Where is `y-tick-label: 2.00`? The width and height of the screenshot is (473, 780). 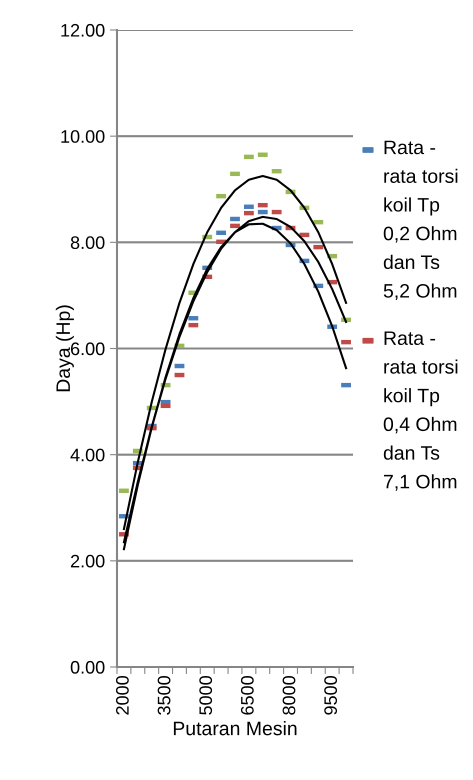
y-tick-label: 2.00 is located at coordinates (87, 561).